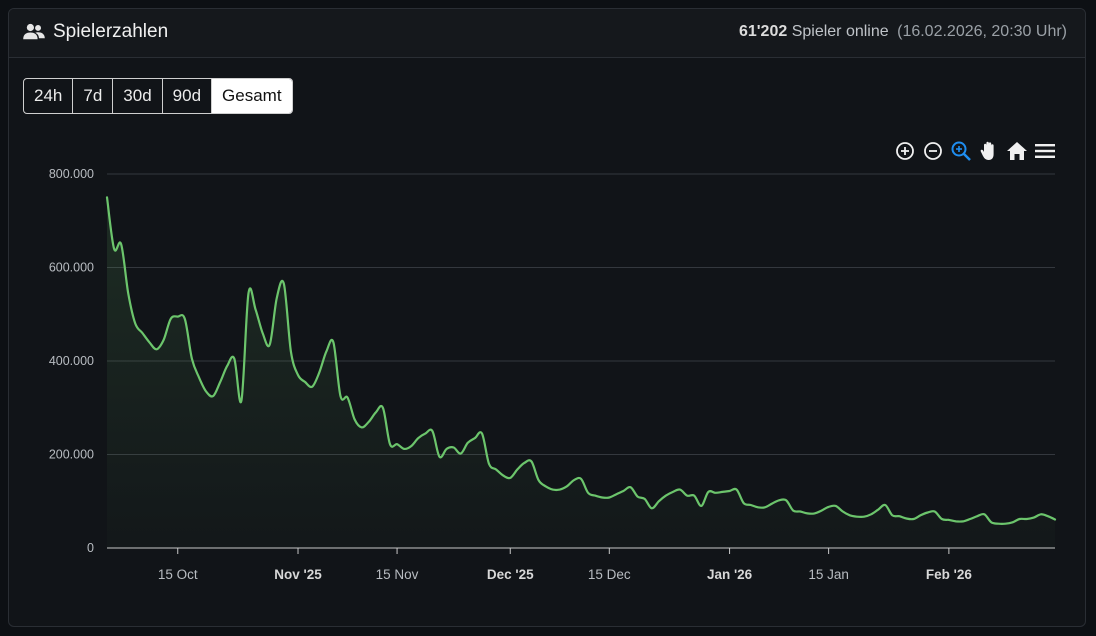 This screenshot has height=636, width=1096. What do you see at coordinates (71, 361) in the screenshot?
I see `y-tick-label: 400.000` at bounding box center [71, 361].